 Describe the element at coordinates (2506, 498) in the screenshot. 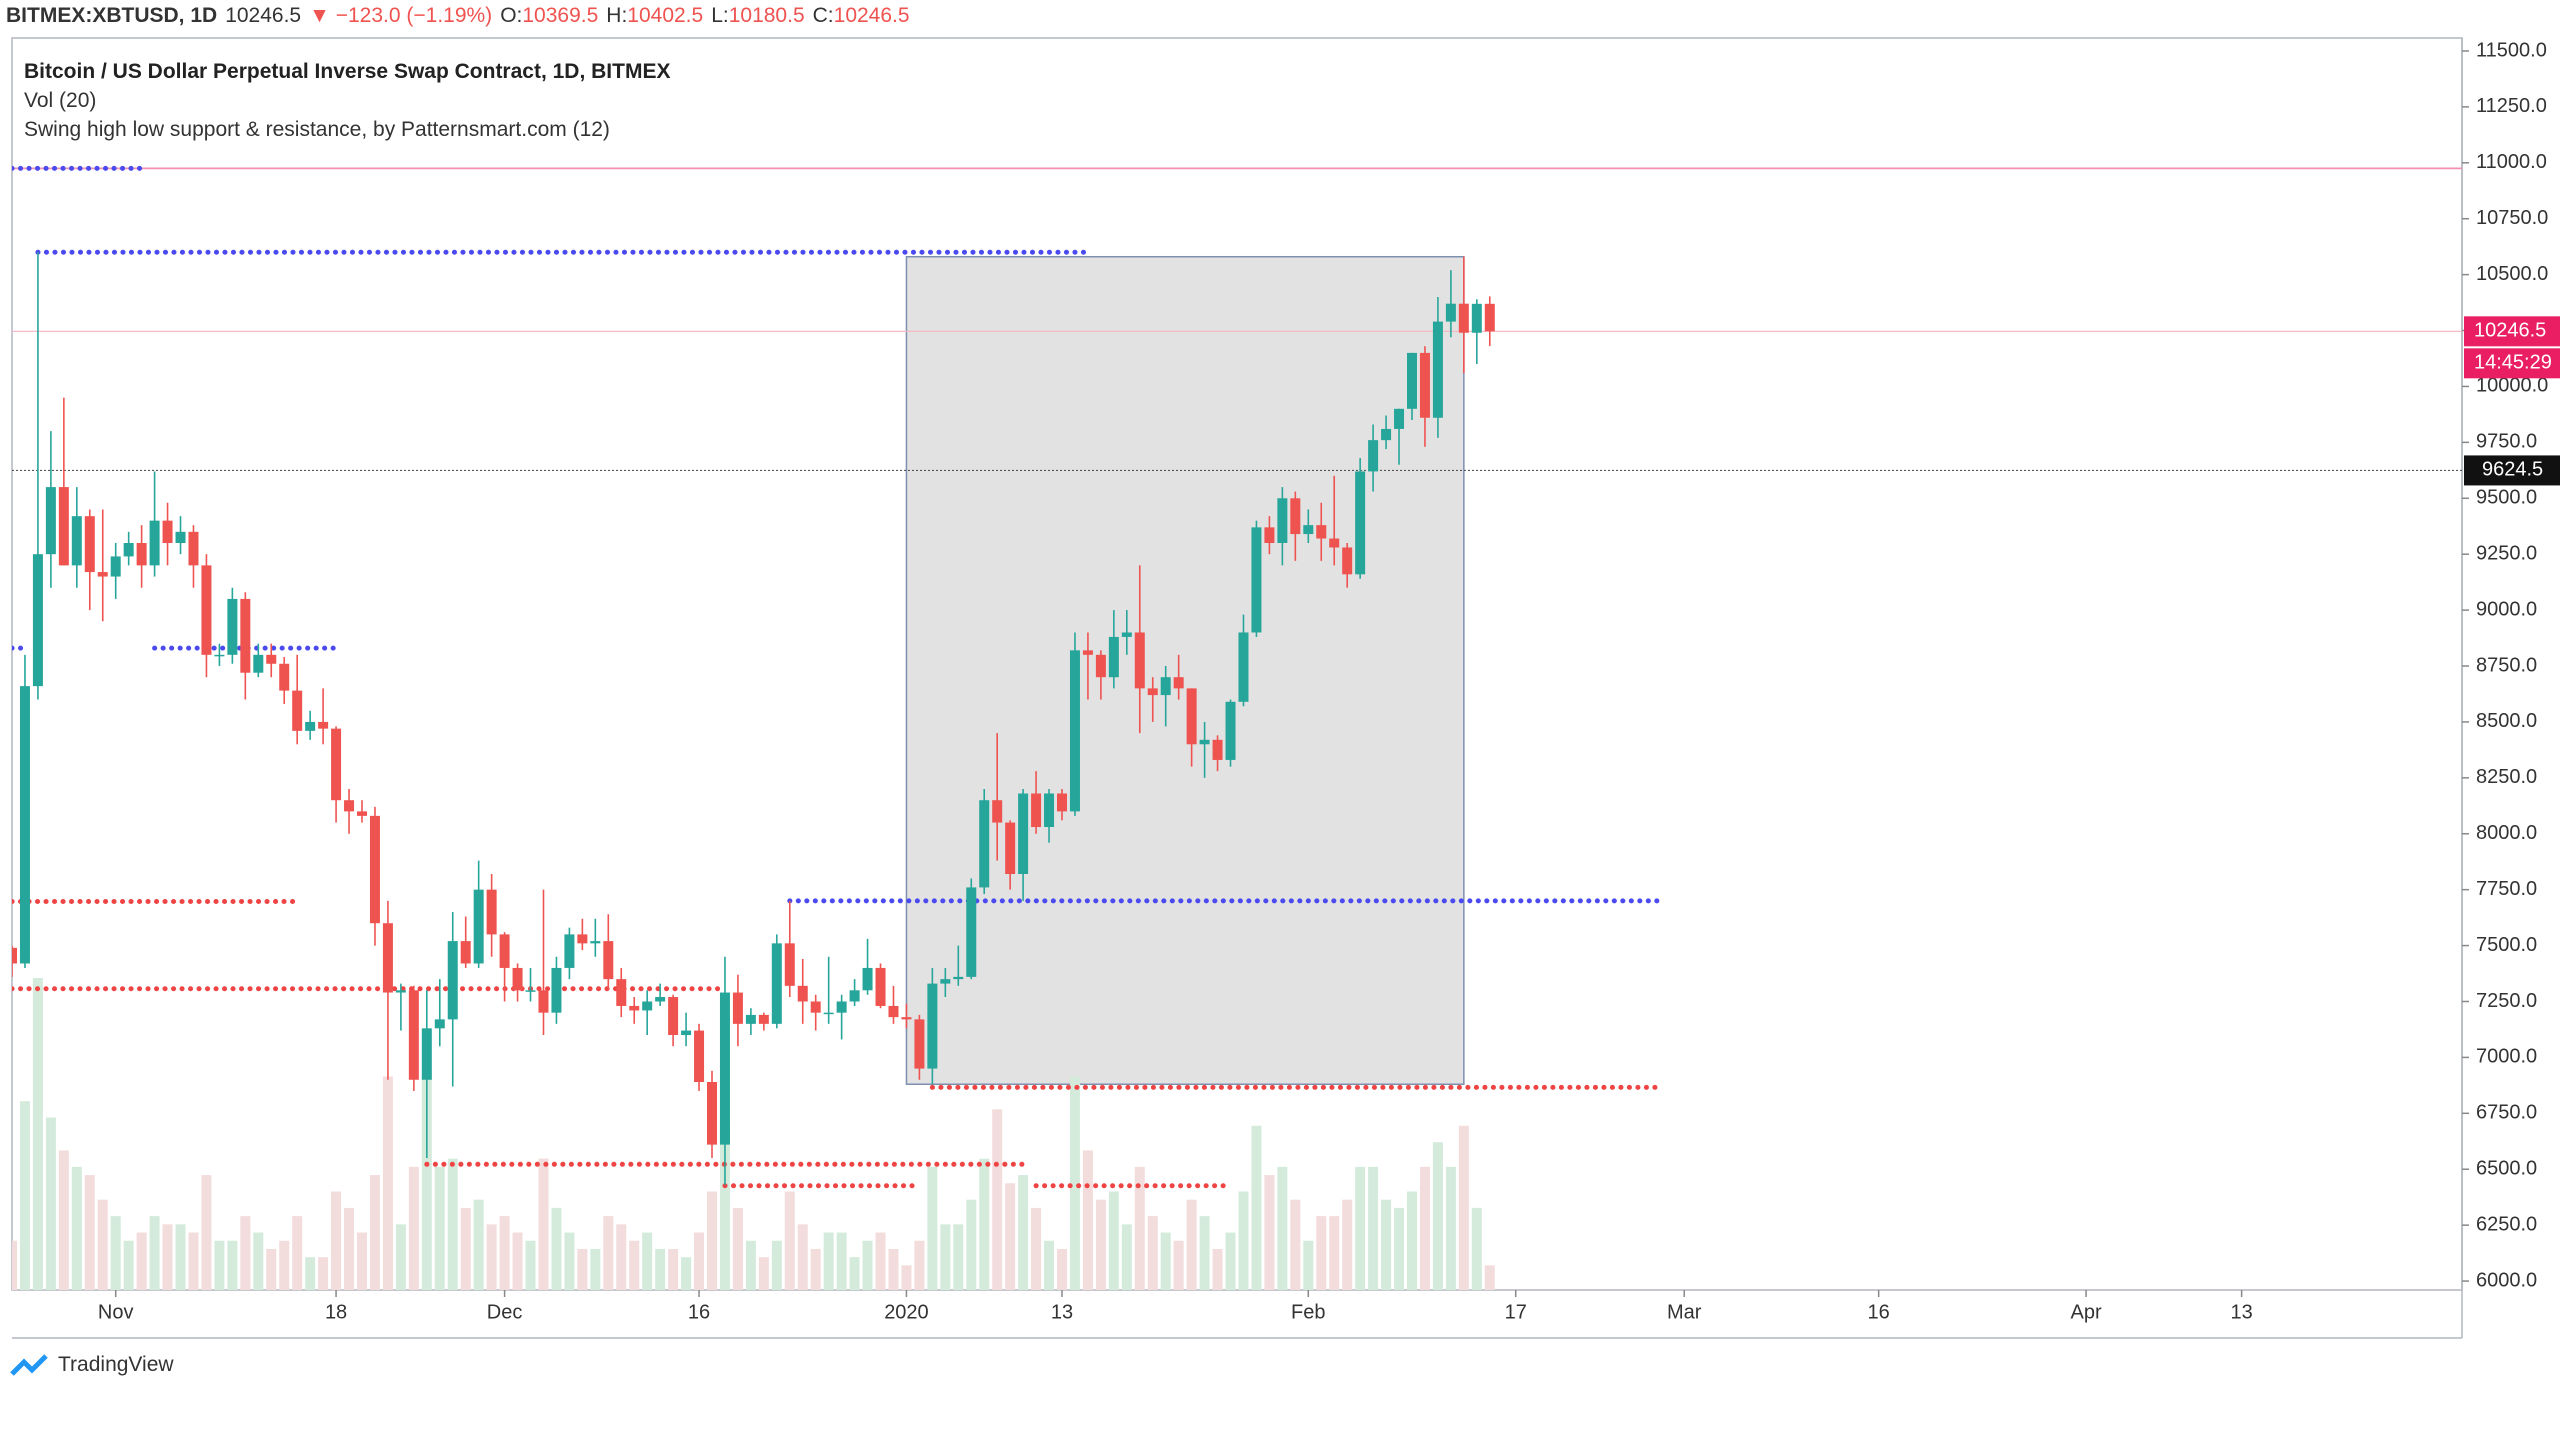

I see `y-tick-label: 9500.0` at that location.